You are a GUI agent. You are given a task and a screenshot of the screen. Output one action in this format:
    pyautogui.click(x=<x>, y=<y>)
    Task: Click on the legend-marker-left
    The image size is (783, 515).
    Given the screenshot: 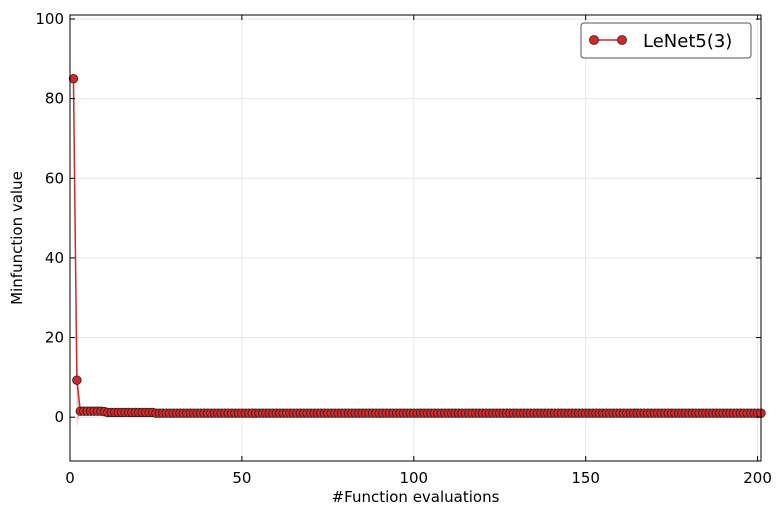 What is the action you would take?
    pyautogui.click(x=594, y=40)
    